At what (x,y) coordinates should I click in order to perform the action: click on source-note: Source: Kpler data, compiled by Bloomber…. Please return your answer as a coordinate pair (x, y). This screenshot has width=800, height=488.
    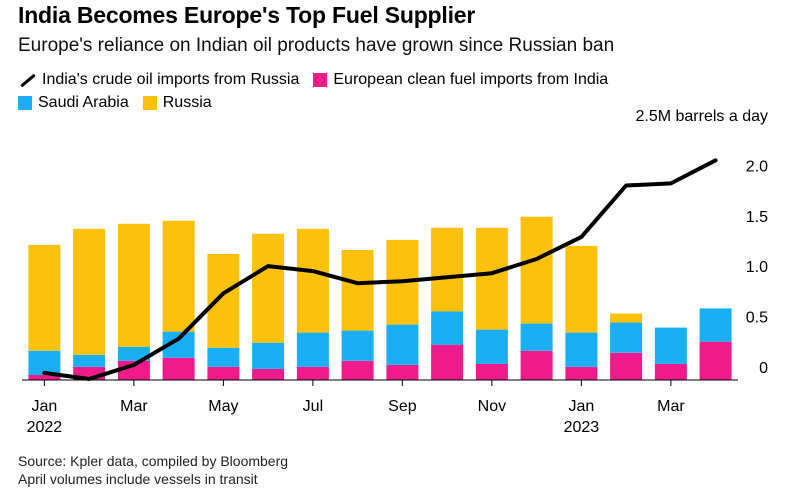
    Looking at the image, I should click on (153, 470).